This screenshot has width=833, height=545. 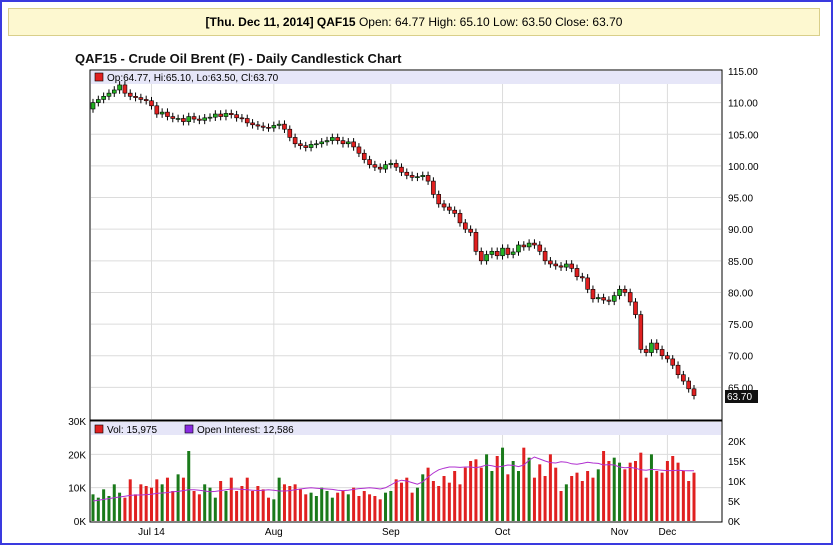 I want to click on open-interest-line, so click(x=393, y=479).